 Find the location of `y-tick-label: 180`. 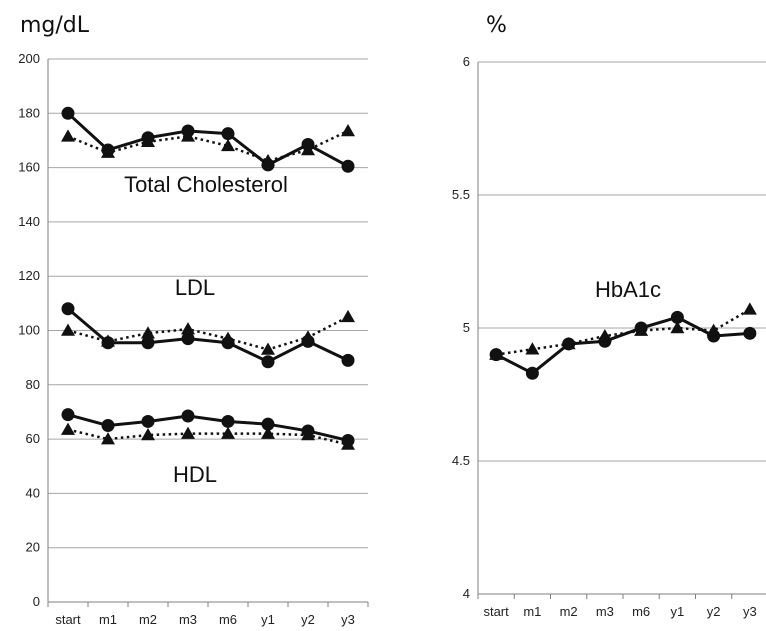

y-tick-label: 180 is located at coordinates (29, 112).